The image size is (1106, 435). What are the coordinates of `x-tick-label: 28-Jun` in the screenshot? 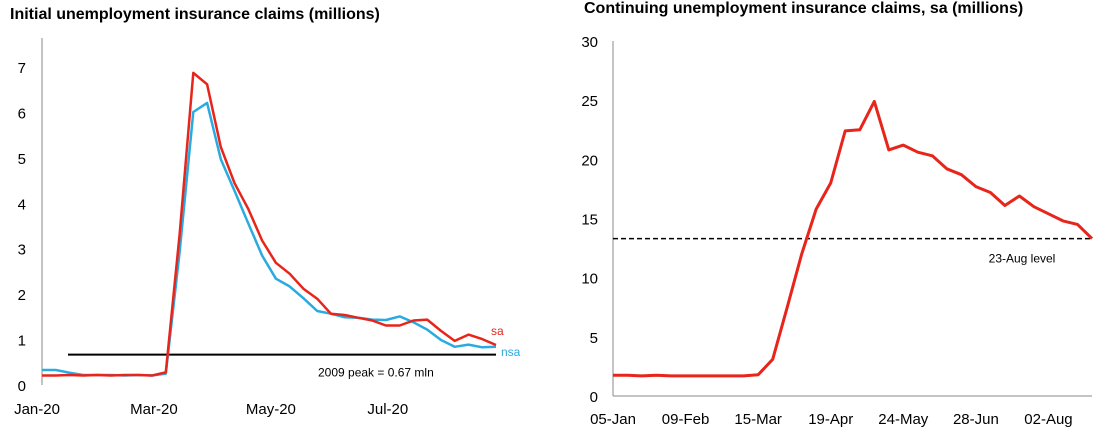 It's located at (976, 419).